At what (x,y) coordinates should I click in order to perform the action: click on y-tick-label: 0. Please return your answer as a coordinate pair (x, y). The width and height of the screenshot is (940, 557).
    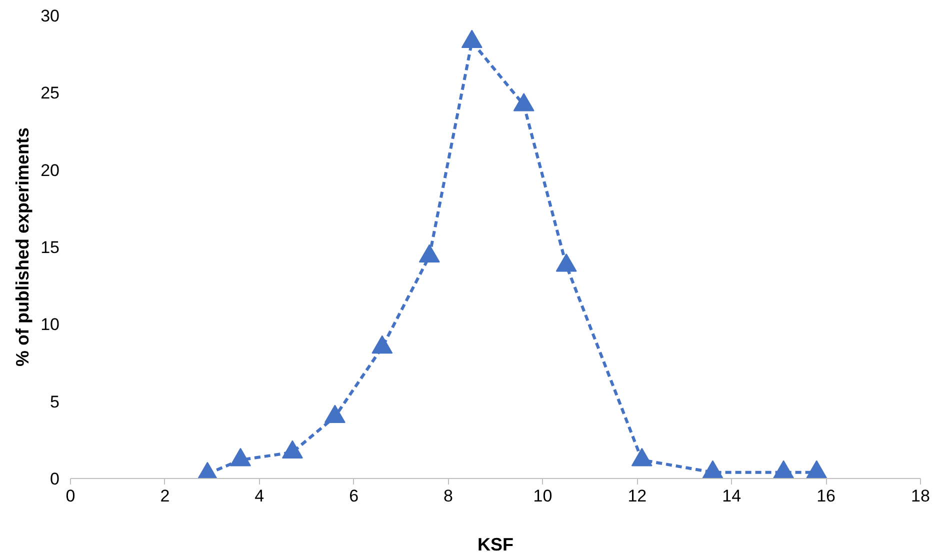
    Looking at the image, I should click on (55, 479).